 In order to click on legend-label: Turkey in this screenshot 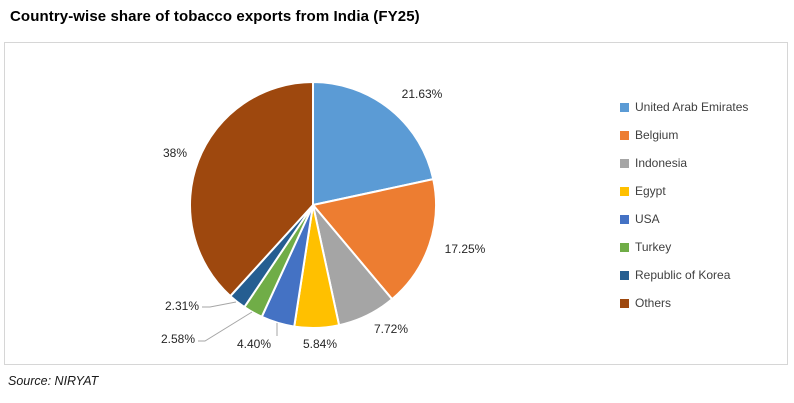, I will do `click(653, 247)`.